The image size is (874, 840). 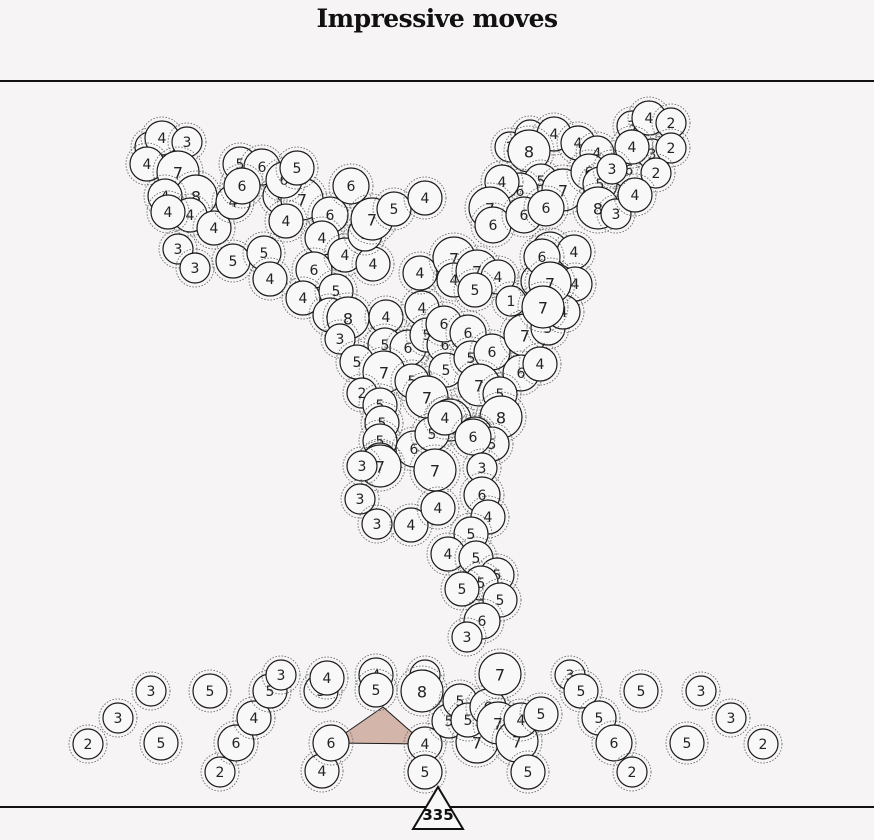 What do you see at coordinates (322, 771) in the screenshot?
I see `bottom-node: 4` at bounding box center [322, 771].